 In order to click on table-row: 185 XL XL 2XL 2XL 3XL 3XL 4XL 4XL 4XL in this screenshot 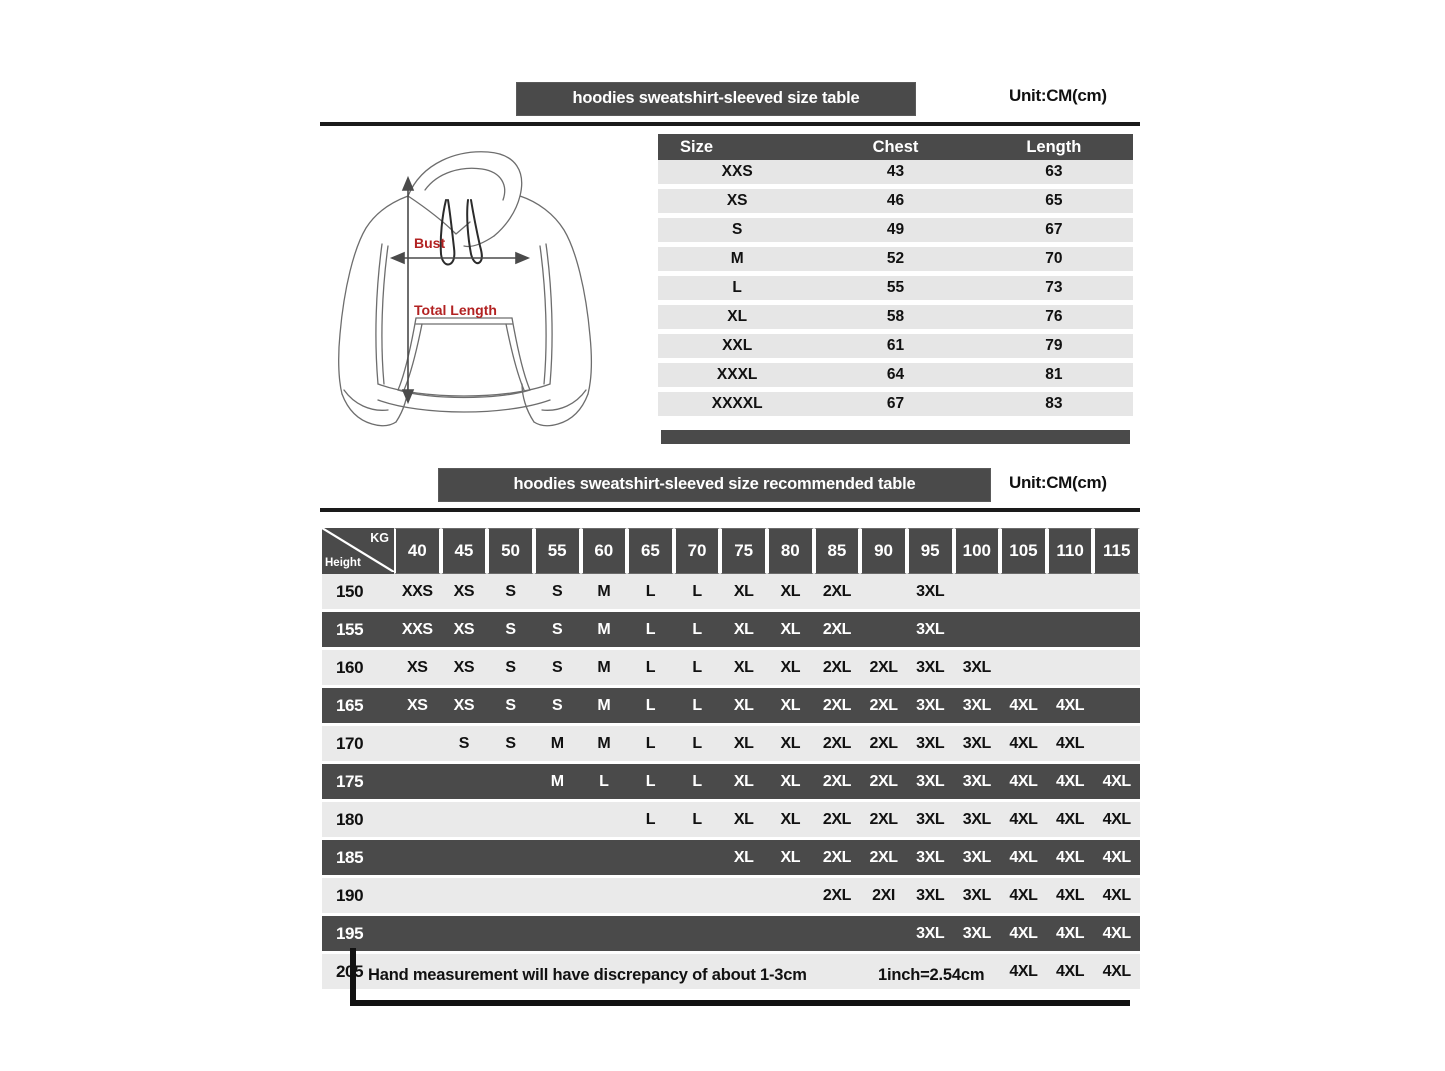, I will do `click(731, 857)`.